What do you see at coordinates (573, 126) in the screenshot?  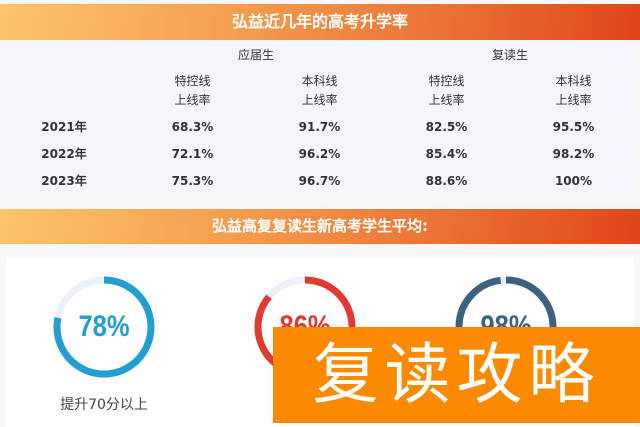 I see `rate-cell: 95.5%` at bounding box center [573, 126].